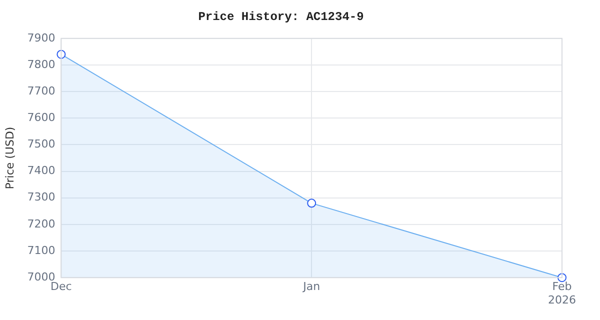 This screenshot has height=320, width=600. Describe the element at coordinates (41, 64) in the screenshot. I see `y-tick-label: 7800` at that location.